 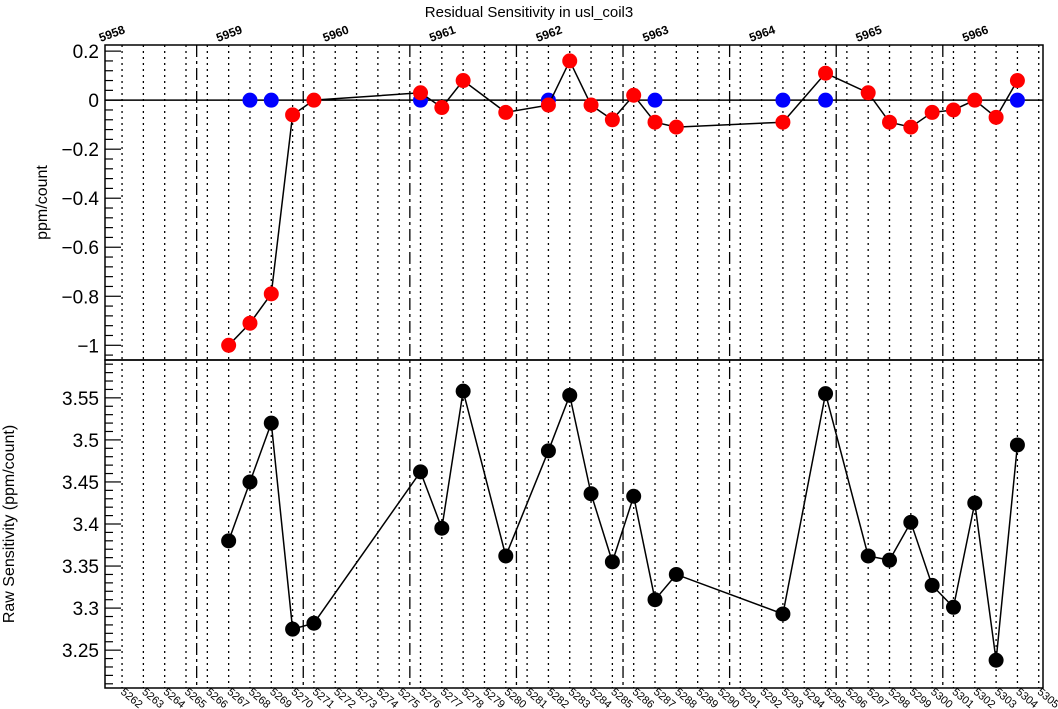 What do you see at coordinates (80, 651) in the screenshot?
I see `y-tick-label: 3.25` at bounding box center [80, 651].